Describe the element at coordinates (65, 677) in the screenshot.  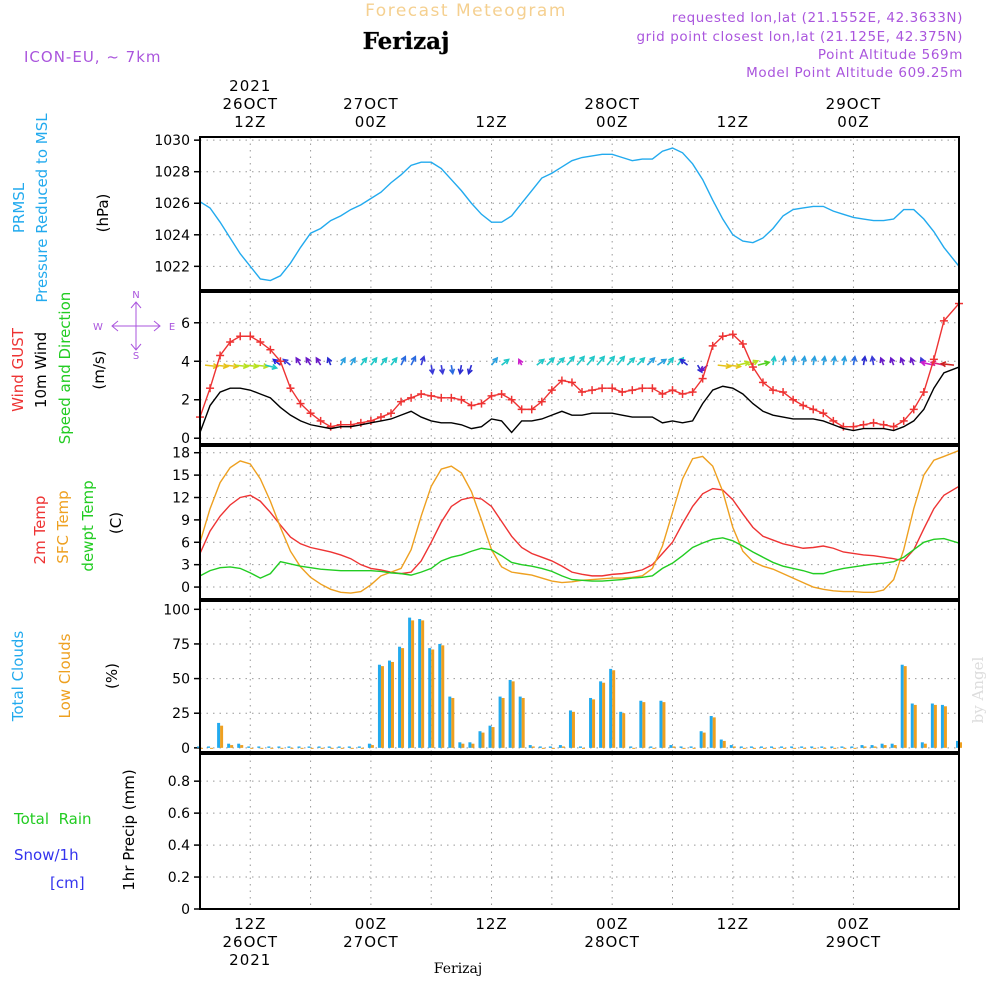
I see `clouds-label: Total Clouds Low Clouds (%)` at that location.